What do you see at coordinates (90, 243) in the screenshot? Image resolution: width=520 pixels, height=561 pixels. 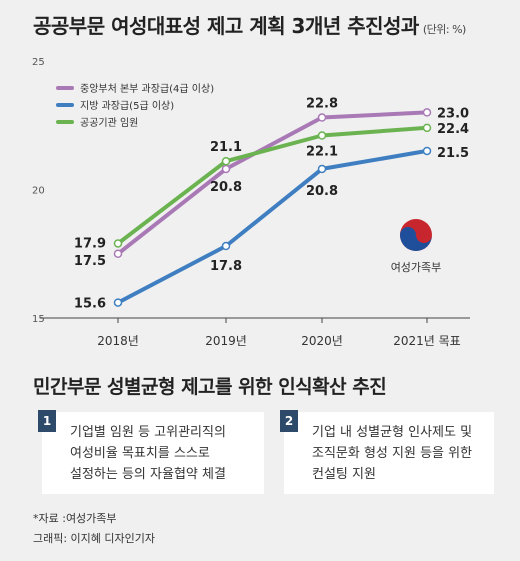 I see `data-label: 17.9` at bounding box center [90, 243].